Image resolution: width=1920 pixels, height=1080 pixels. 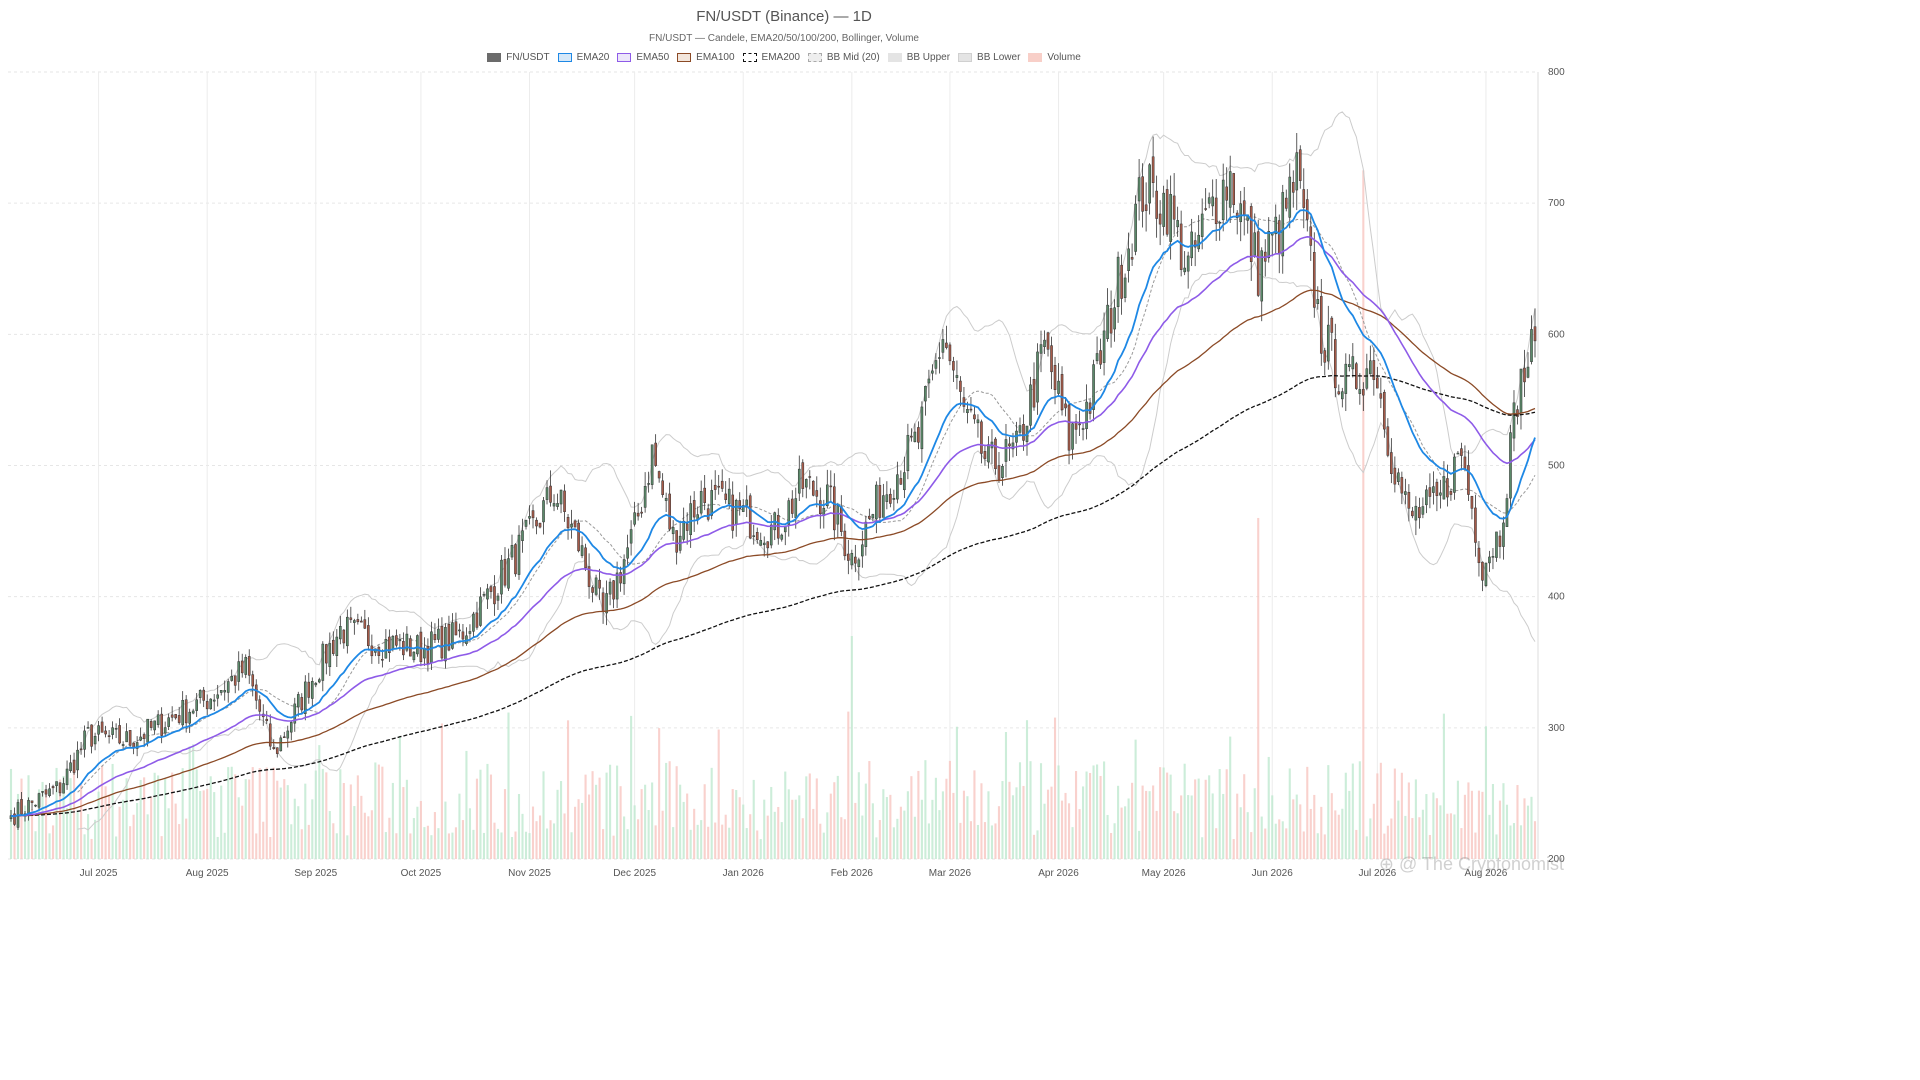 What do you see at coordinates (843, 57) in the screenshot?
I see `legend-item-bb-mid-20-: BB Mid (20)` at bounding box center [843, 57].